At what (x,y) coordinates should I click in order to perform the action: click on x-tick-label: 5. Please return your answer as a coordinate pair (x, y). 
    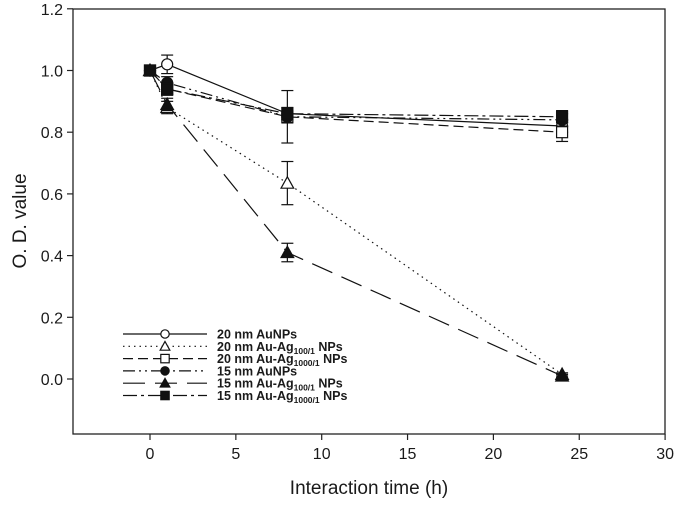
    Looking at the image, I should click on (235, 454).